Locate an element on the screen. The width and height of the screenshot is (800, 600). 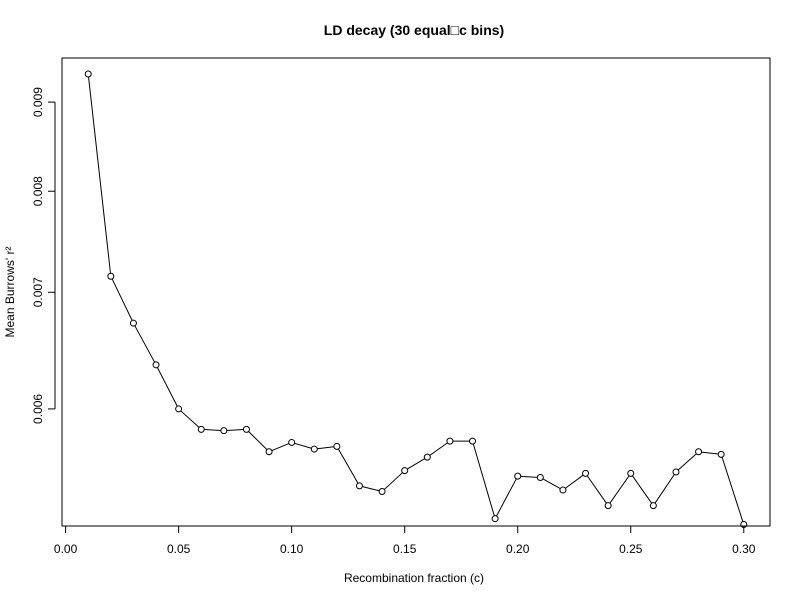
y-axis: 0.006 0.007 0.008 0.009 is located at coordinates (43, 255).